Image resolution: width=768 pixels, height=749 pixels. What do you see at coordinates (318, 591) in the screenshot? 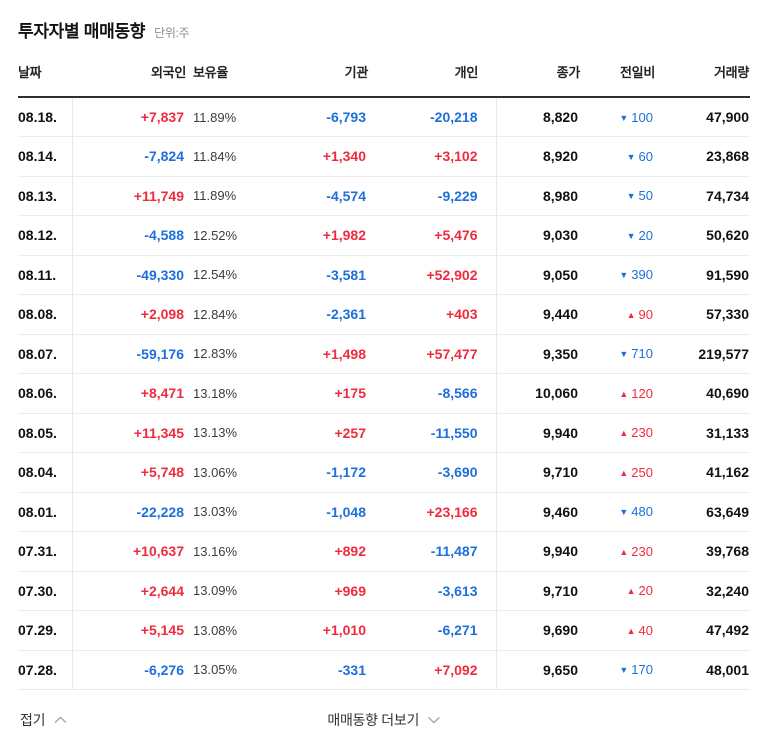
I see `institution-net-cell: +969` at bounding box center [318, 591].